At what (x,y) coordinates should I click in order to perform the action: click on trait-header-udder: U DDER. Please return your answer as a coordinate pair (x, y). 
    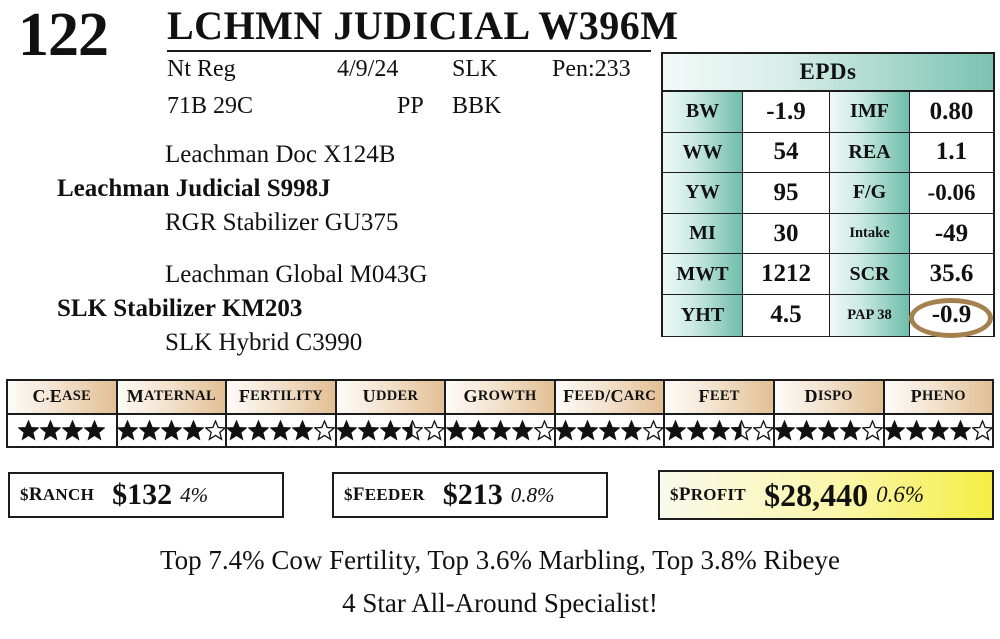
    Looking at the image, I should click on (391, 397).